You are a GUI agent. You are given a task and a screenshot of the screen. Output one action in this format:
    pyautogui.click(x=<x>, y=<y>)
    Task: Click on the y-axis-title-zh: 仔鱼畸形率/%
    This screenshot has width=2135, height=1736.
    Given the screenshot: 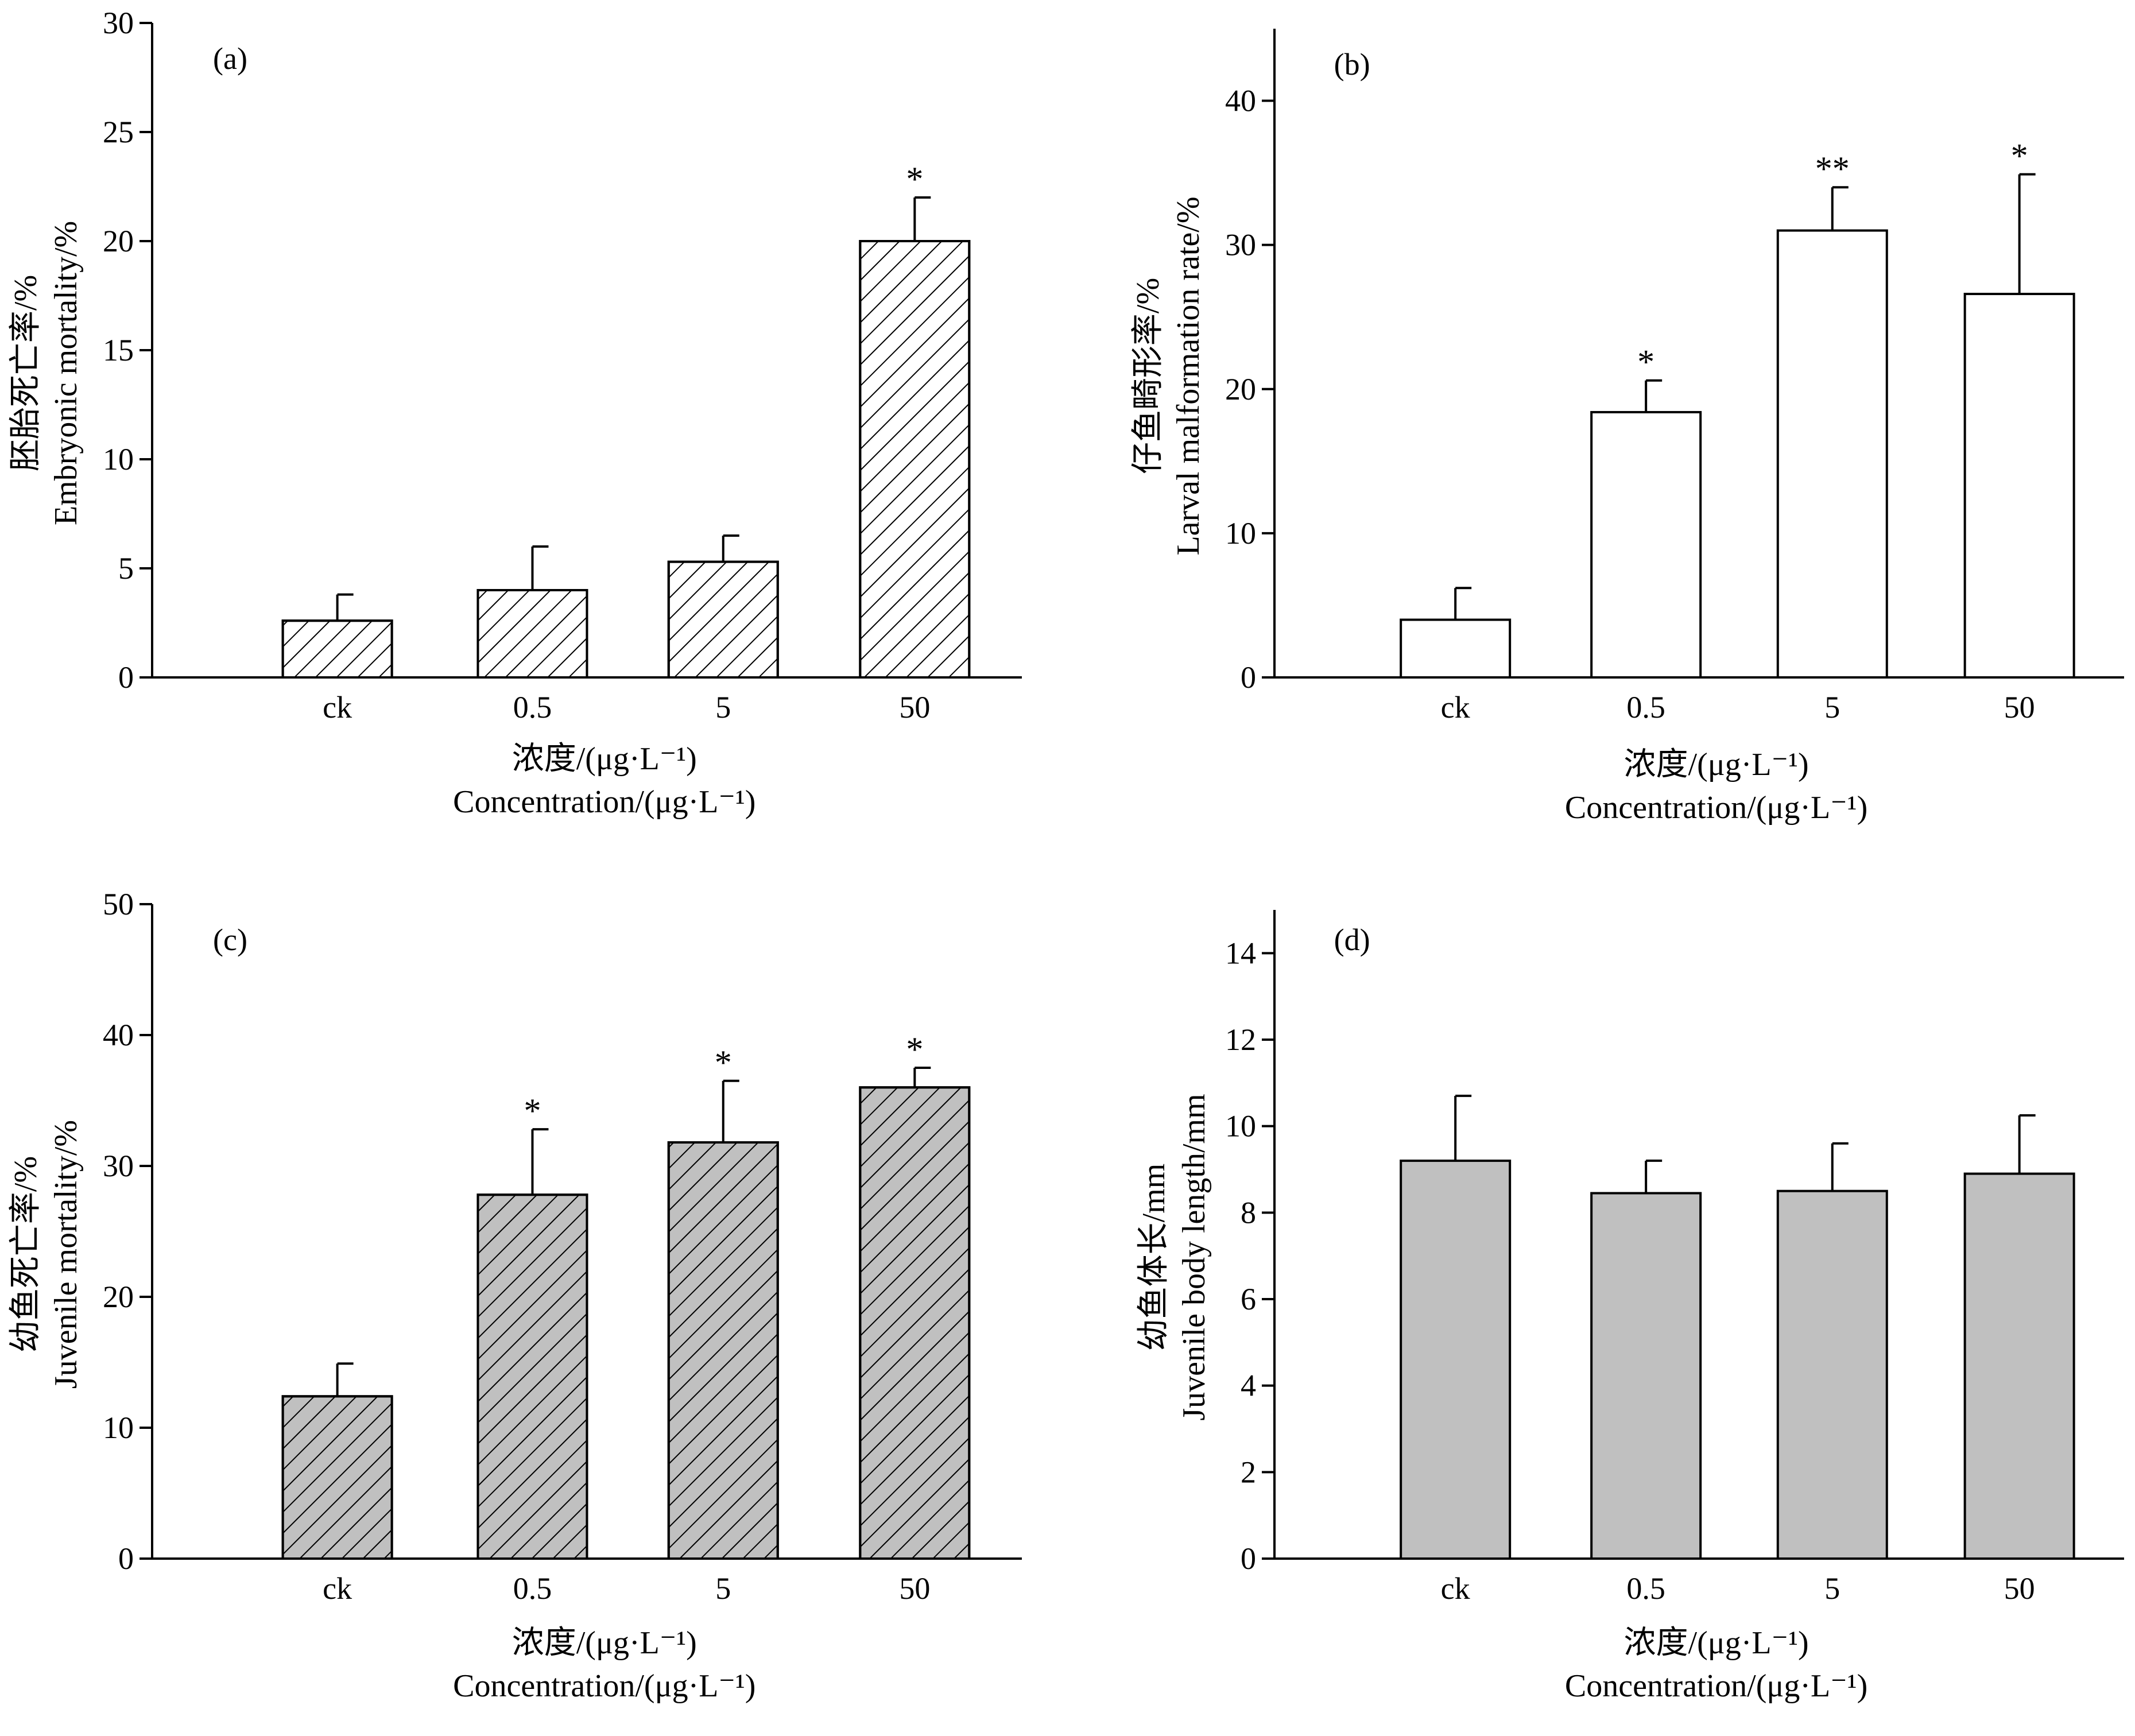 What is the action you would take?
    pyautogui.click(x=1148, y=376)
    